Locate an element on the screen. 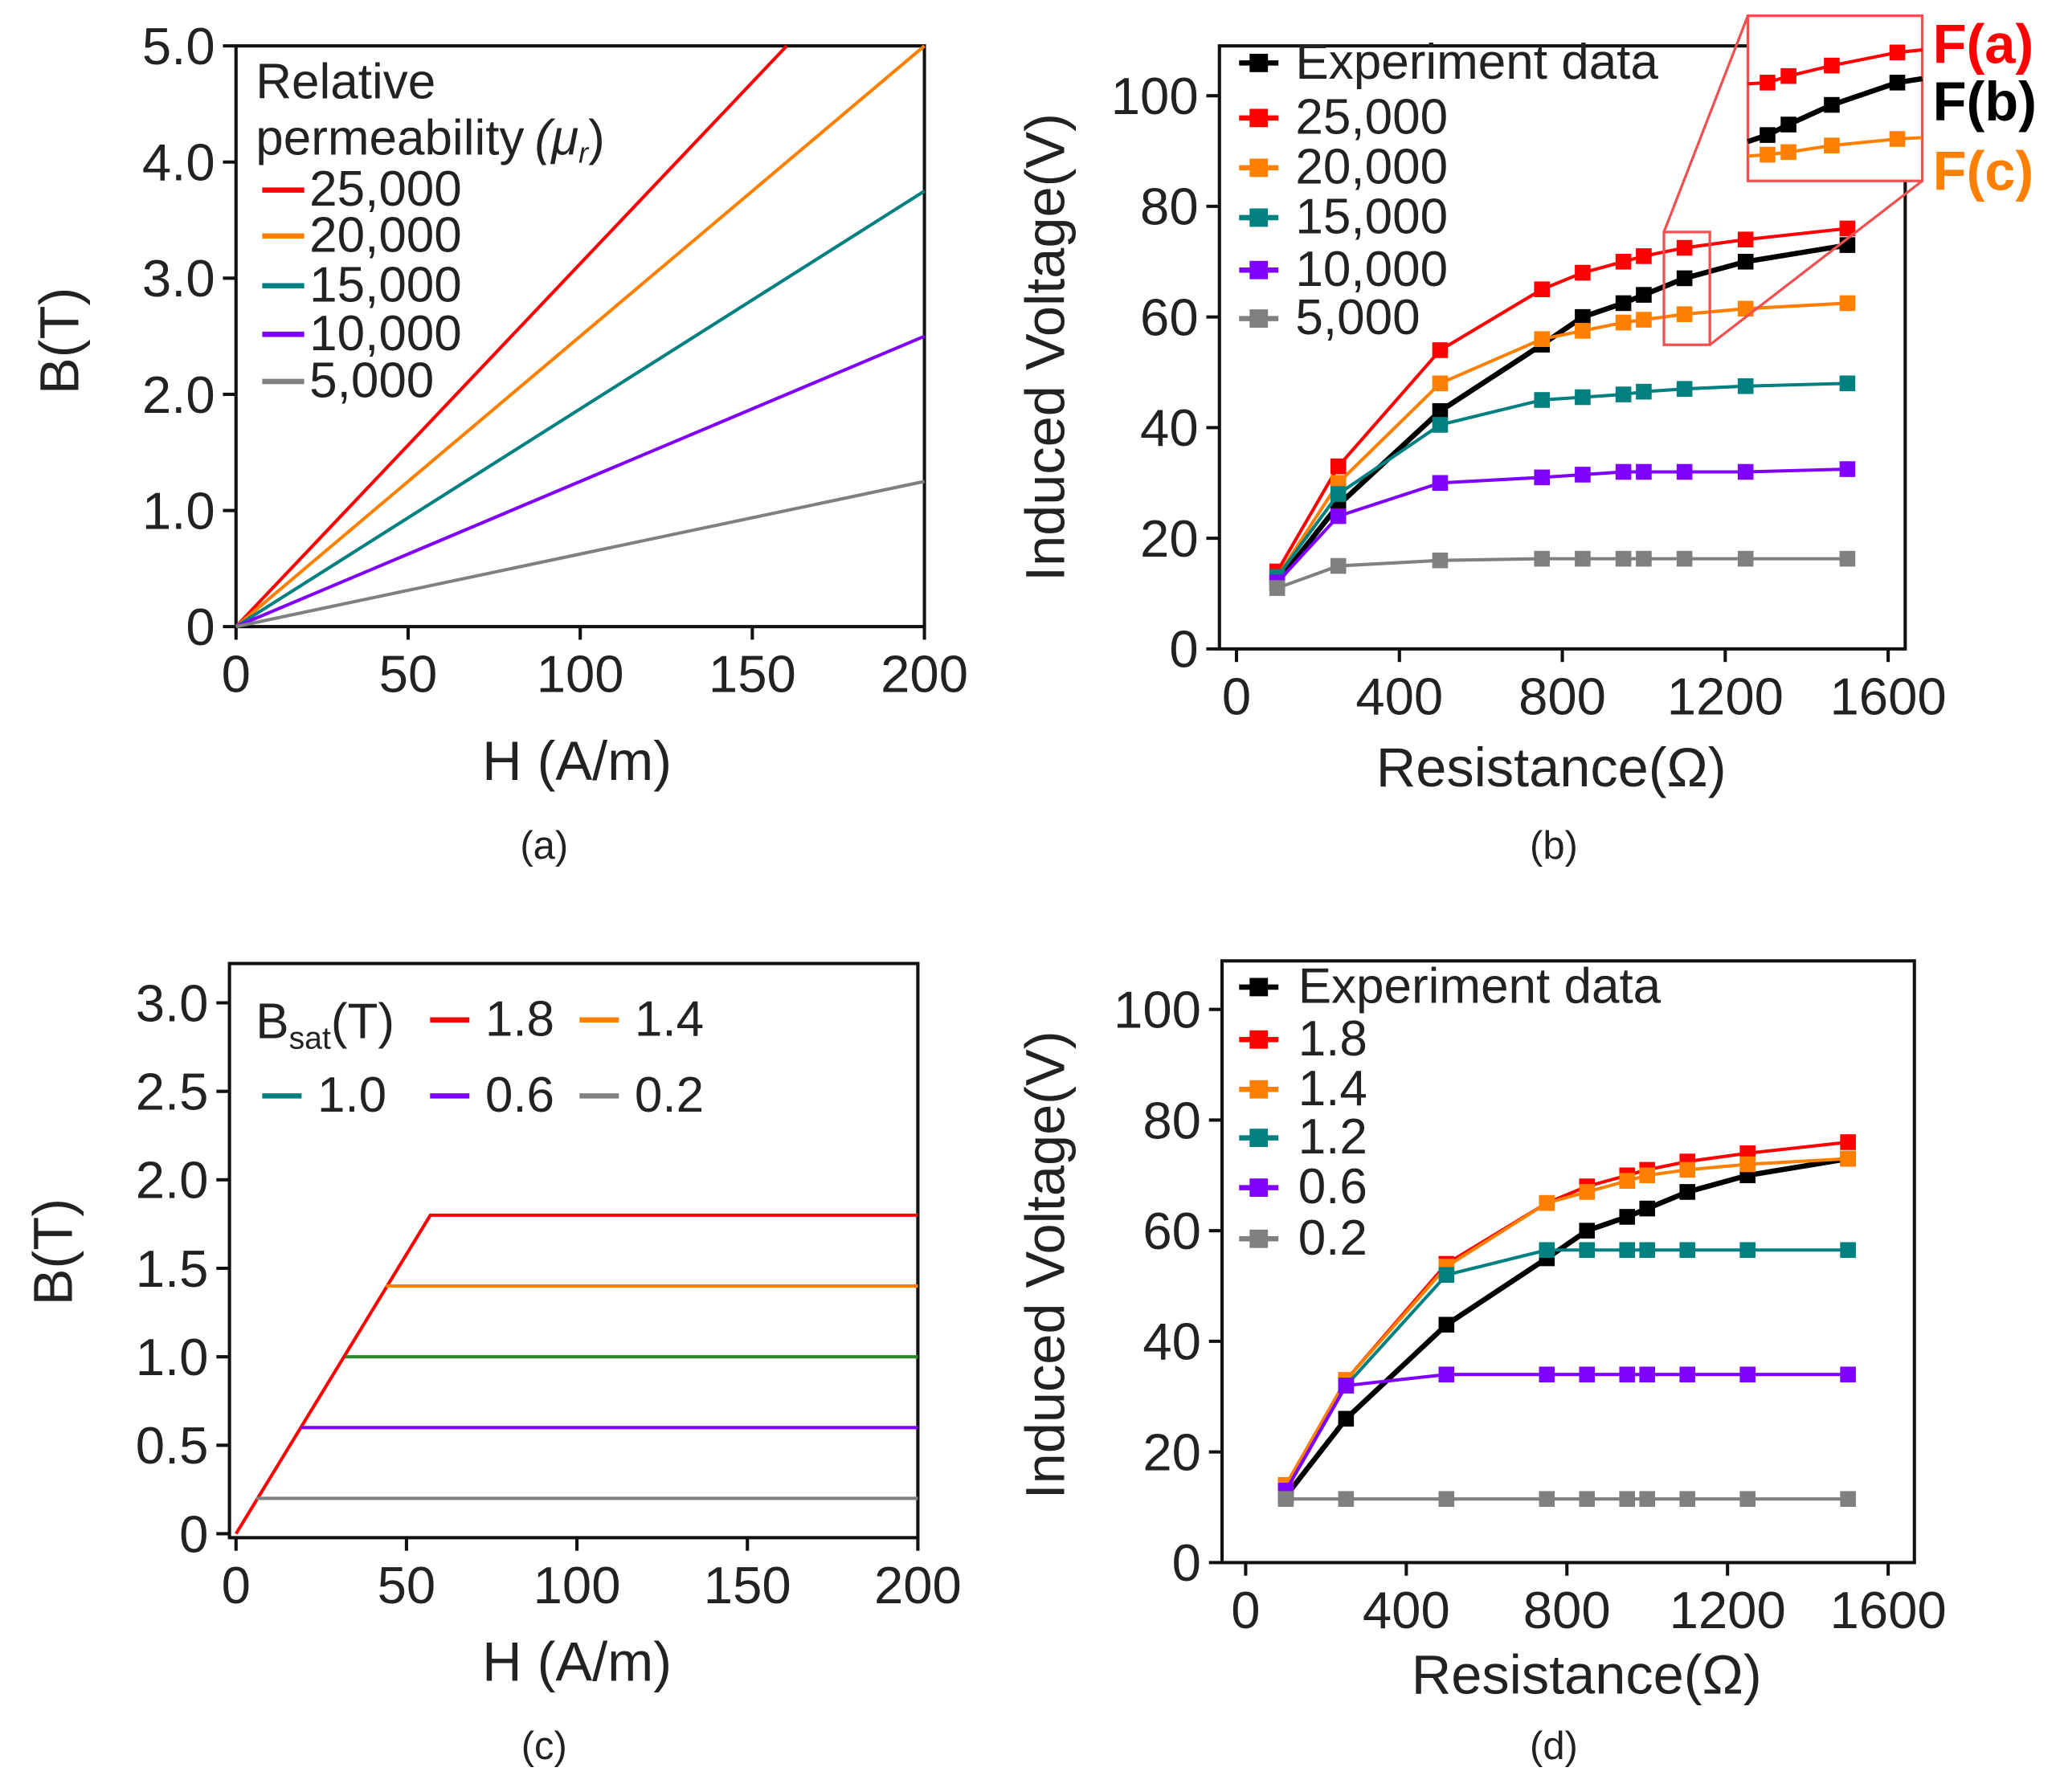 The height and width of the screenshot is (1792, 2056). y-axis-title: Induced Voltage(V) is located at coordinates (1046, 347).